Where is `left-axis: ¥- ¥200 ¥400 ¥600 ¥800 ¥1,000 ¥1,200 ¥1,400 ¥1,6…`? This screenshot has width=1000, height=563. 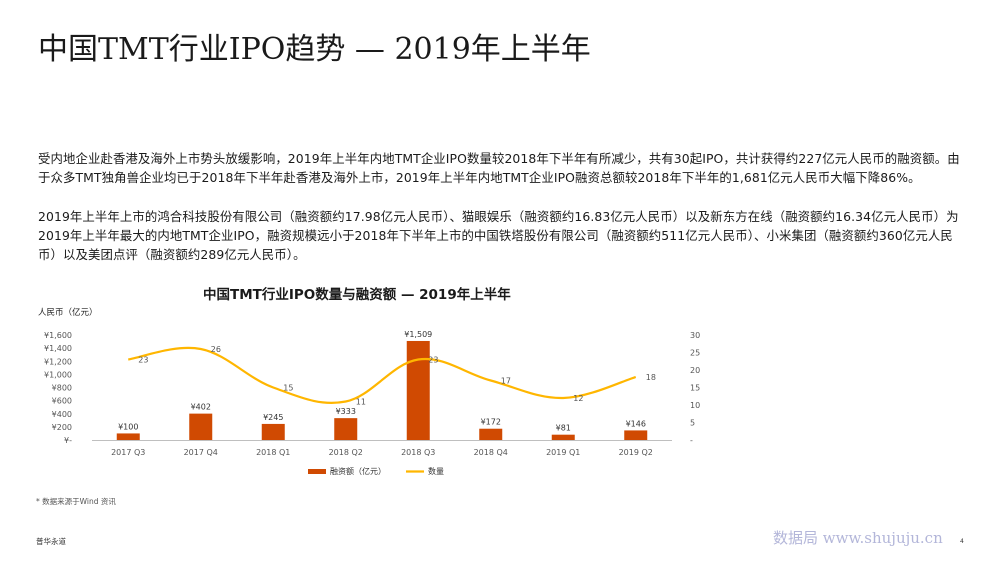
left-axis: ¥- ¥200 ¥400 ¥600 ¥800 ¥1,000 ¥1,200 ¥1,400 ¥1,6… is located at coordinates (58, 388).